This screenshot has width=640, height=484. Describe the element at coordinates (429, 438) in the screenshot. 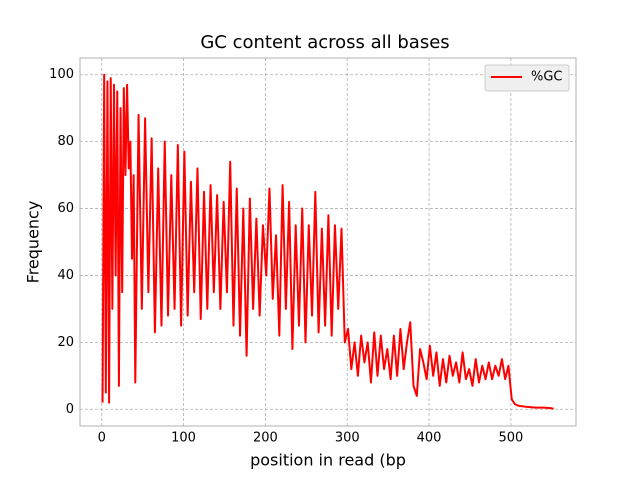

I see `x-tick-label: 400` at that location.